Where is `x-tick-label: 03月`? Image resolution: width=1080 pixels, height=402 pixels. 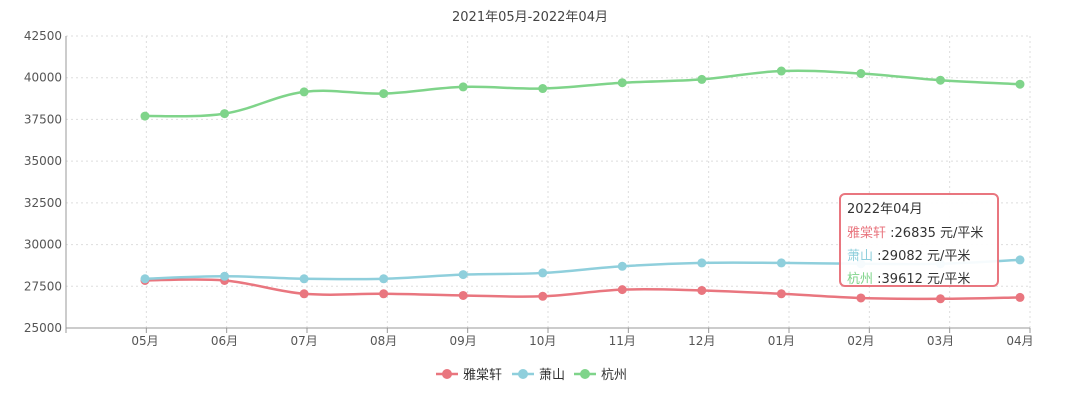 x-tick-label: 03月 is located at coordinates (940, 341).